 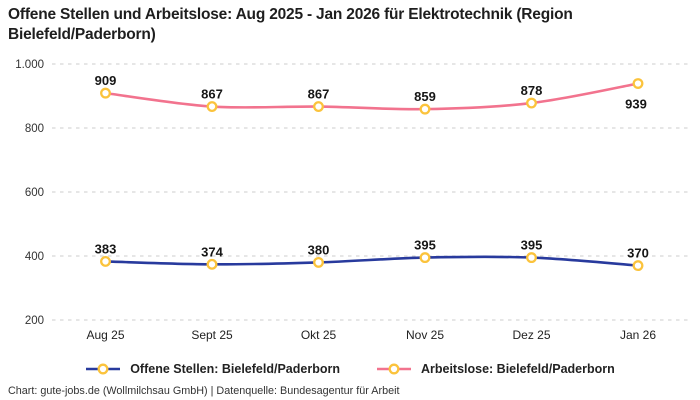 I want to click on x-axis-label: Nov 25, so click(x=425, y=335).